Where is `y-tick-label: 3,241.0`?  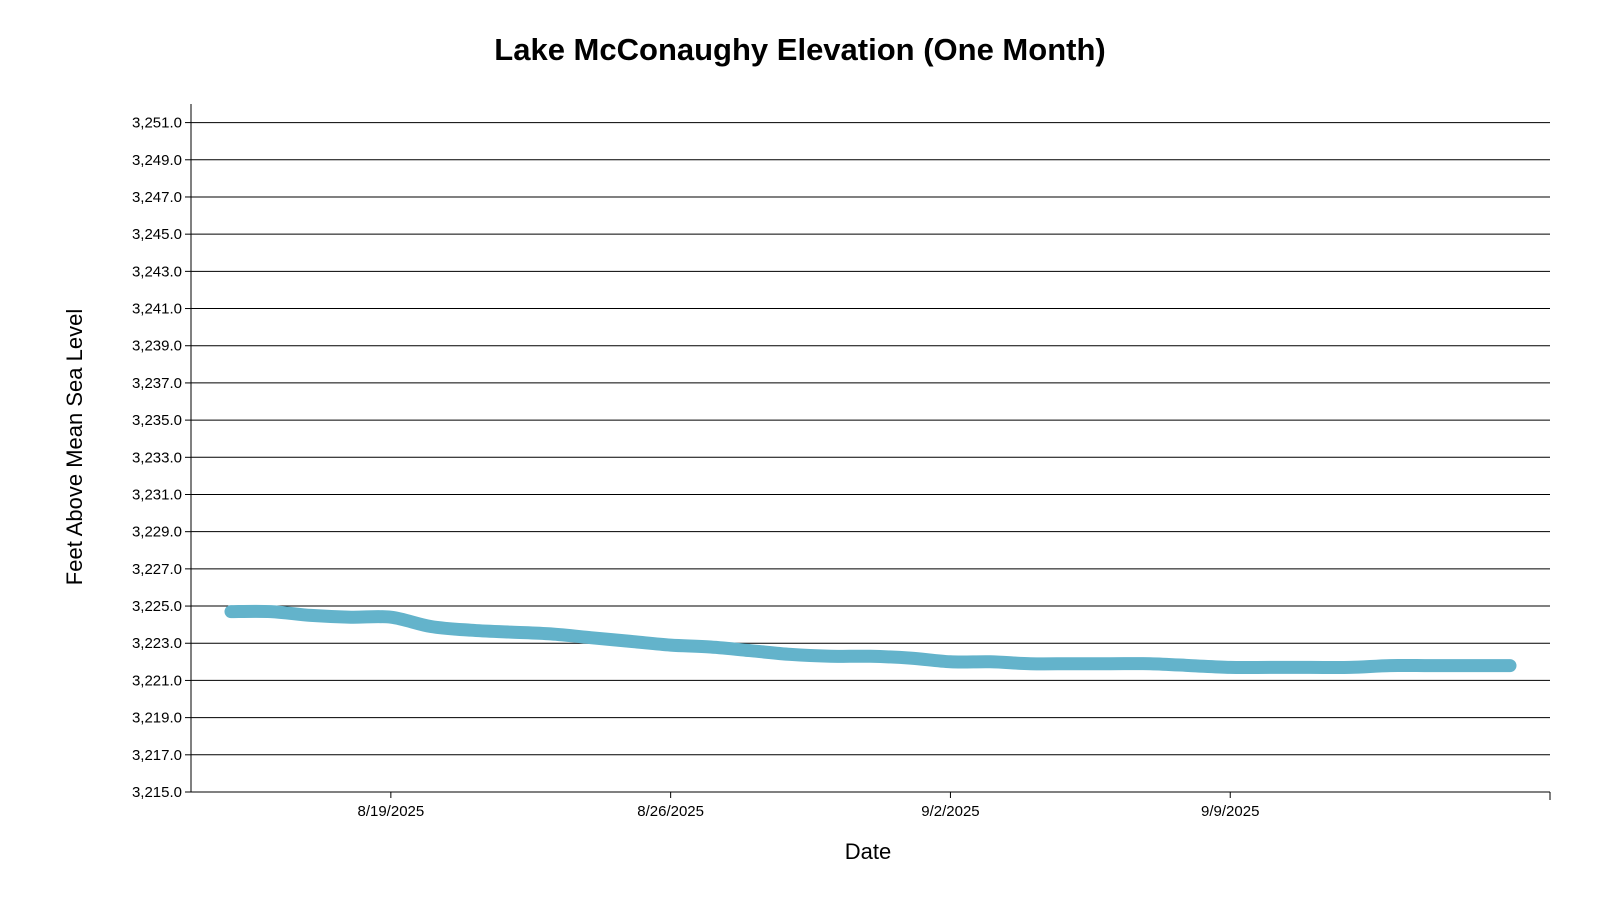 y-tick-label: 3,241.0 is located at coordinates (157, 309).